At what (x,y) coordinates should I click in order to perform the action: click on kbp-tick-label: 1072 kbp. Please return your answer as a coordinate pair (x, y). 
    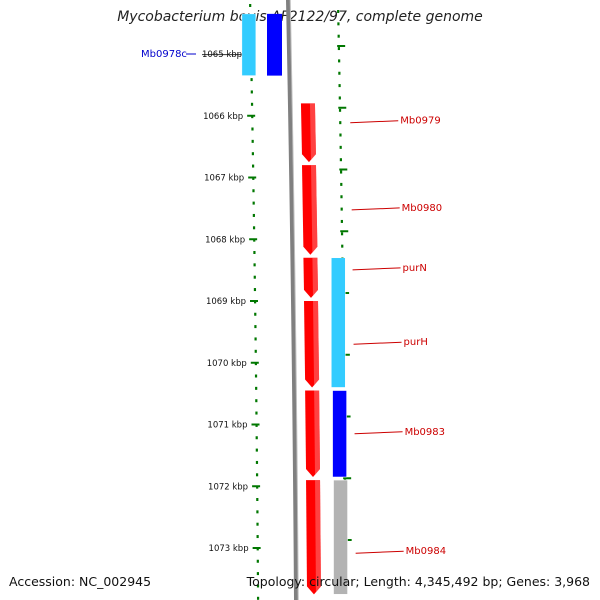
    Looking at the image, I should click on (228, 487).